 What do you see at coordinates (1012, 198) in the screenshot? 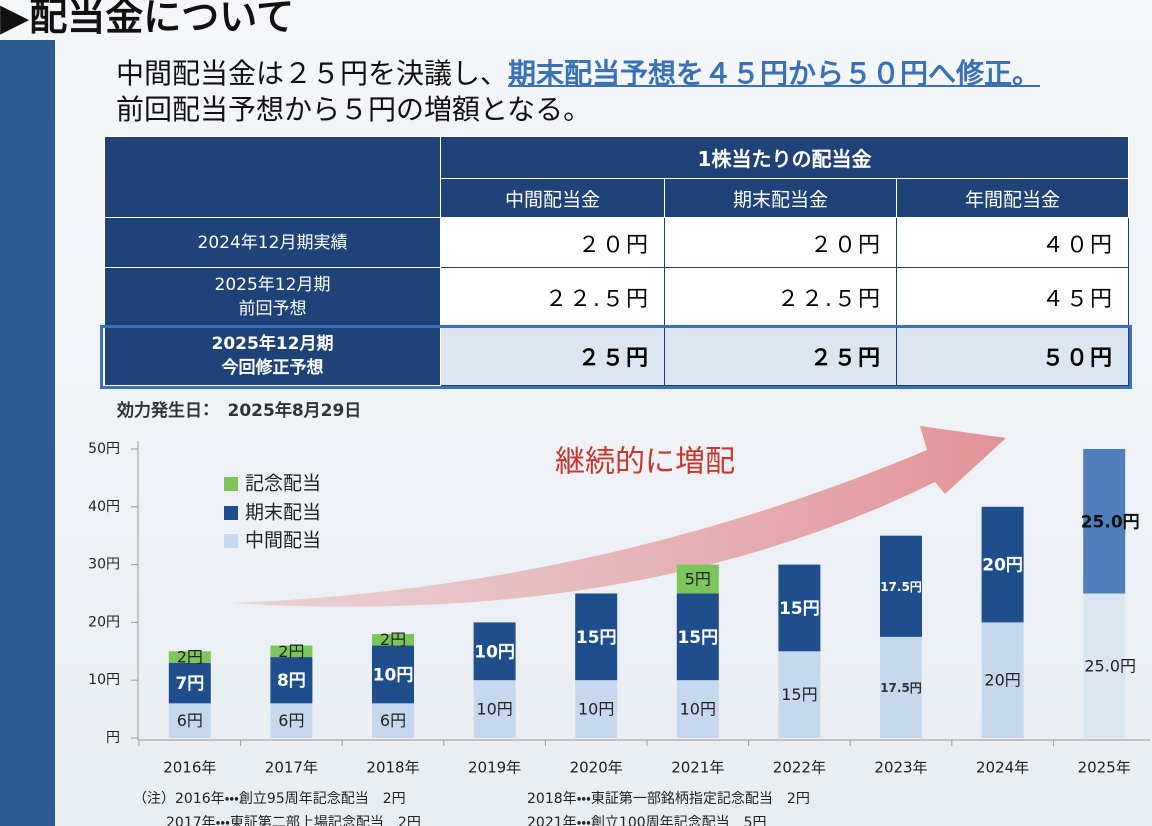
I see `col-header: 年間配当金` at bounding box center [1012, 198].